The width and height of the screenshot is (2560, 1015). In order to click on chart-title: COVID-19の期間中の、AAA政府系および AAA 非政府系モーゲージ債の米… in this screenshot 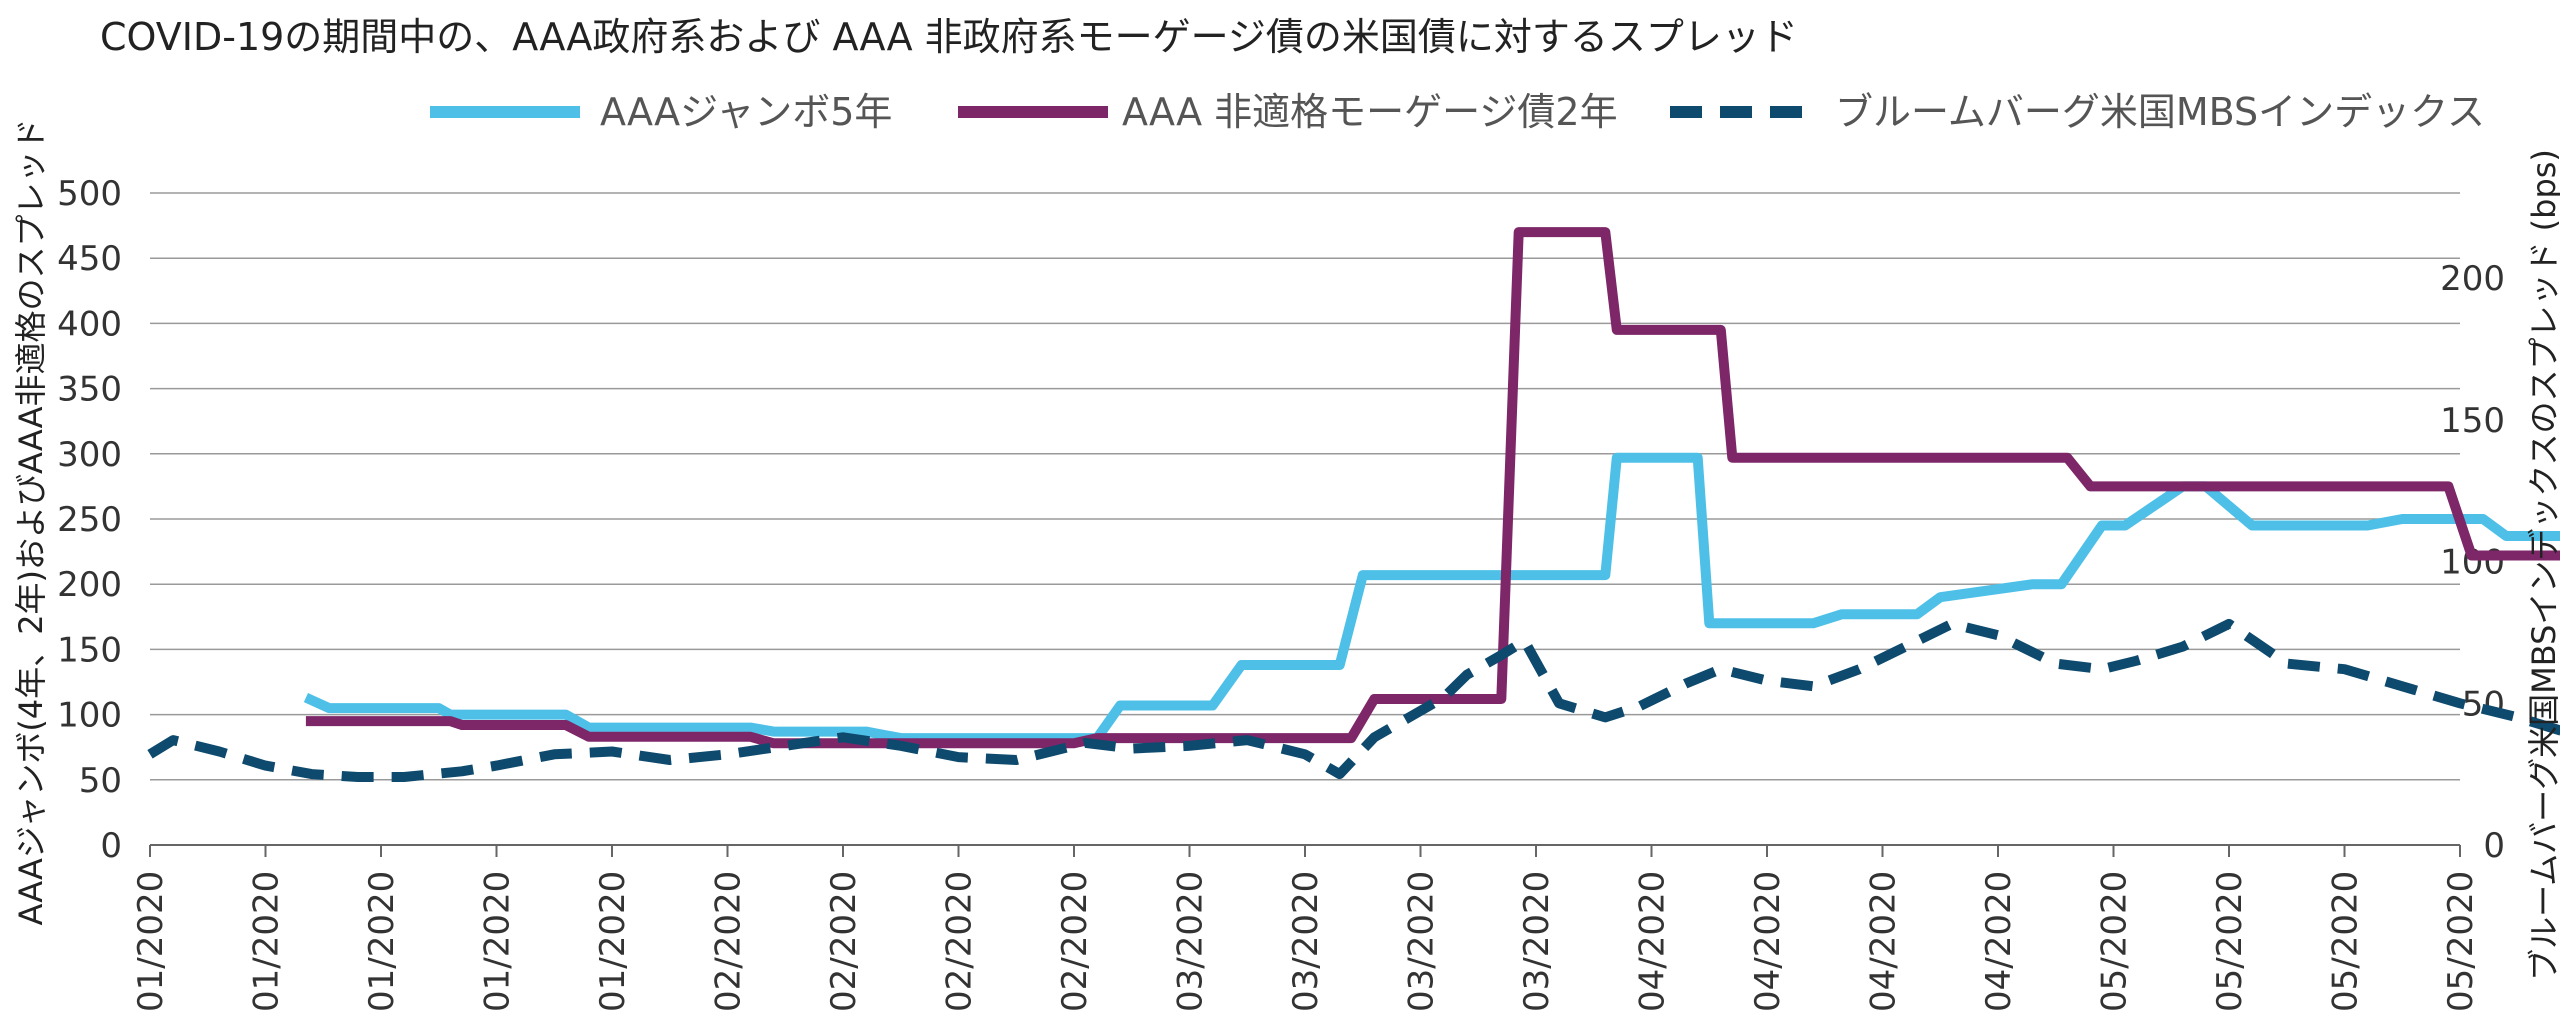, I will do `click(949, 37)`.